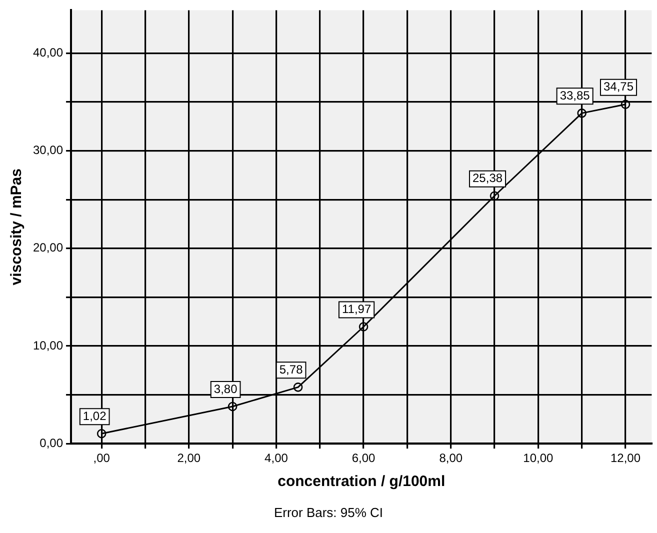 The width and height of the screenshot is (657, 533). Describe the element at coordinates (101, 458) in the screenshot. I see `x-tick-label: ,00` at that location.